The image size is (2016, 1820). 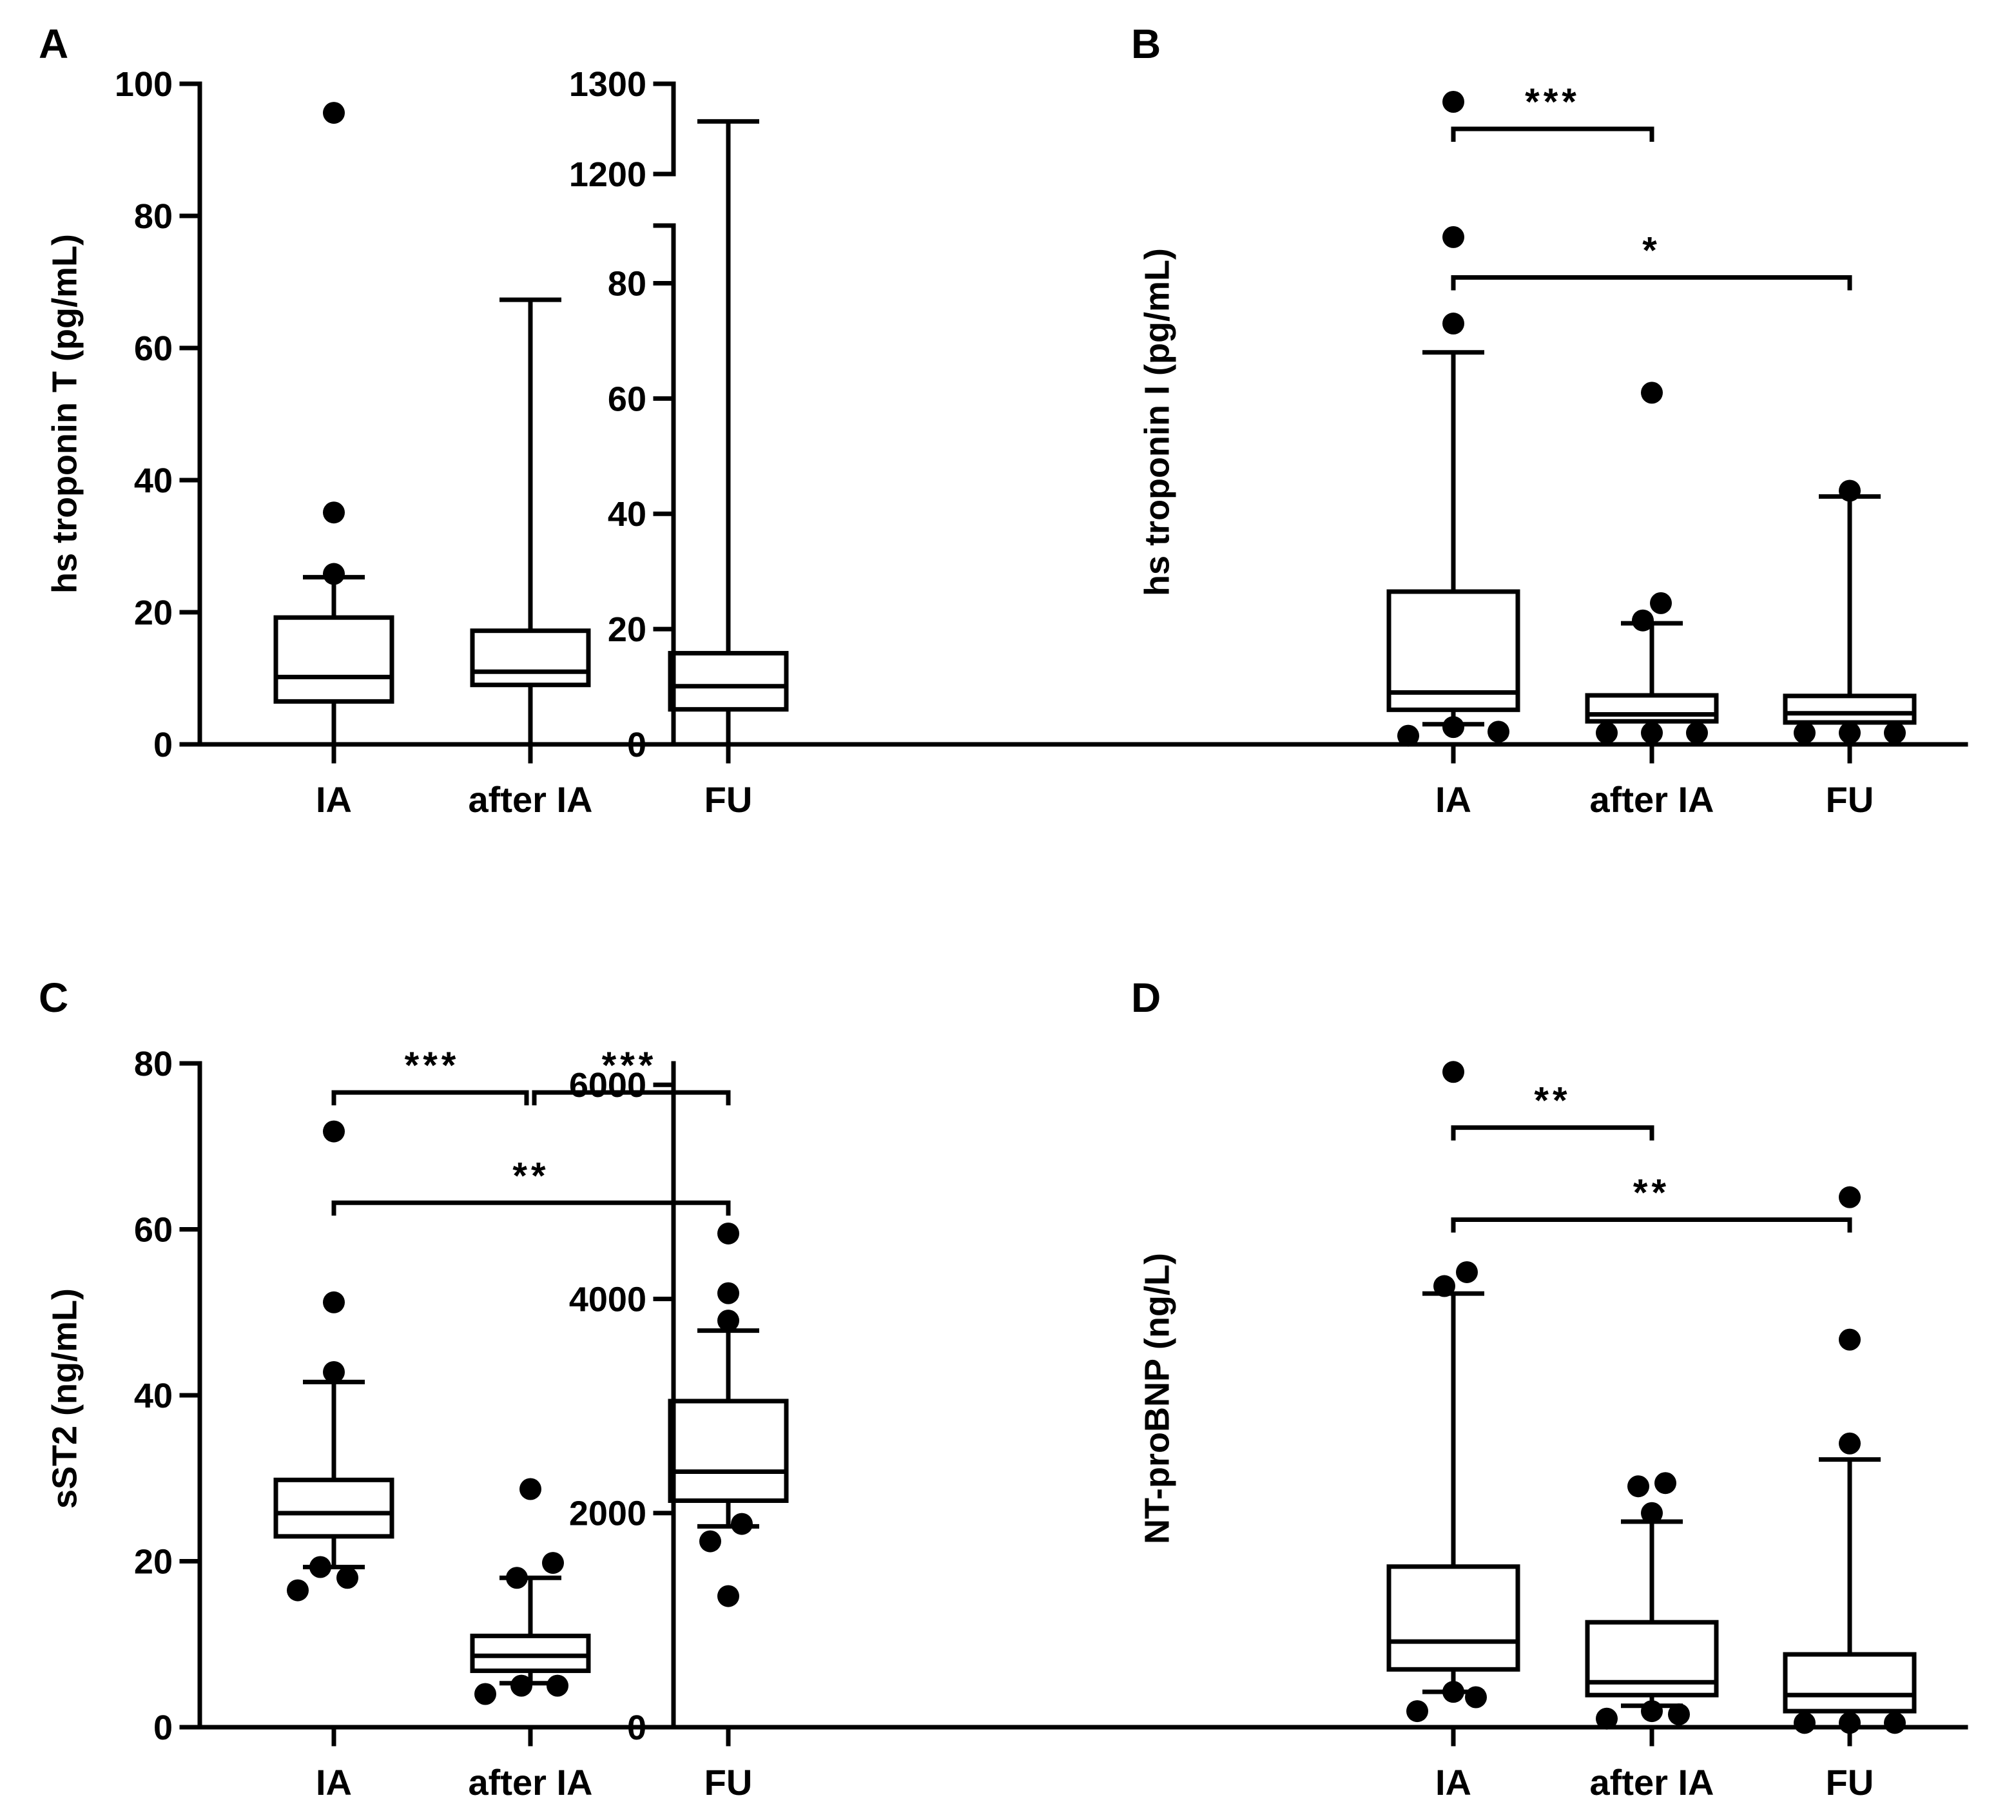 I want to click on y-tick-label: 1200, so click(x=607, y=174).